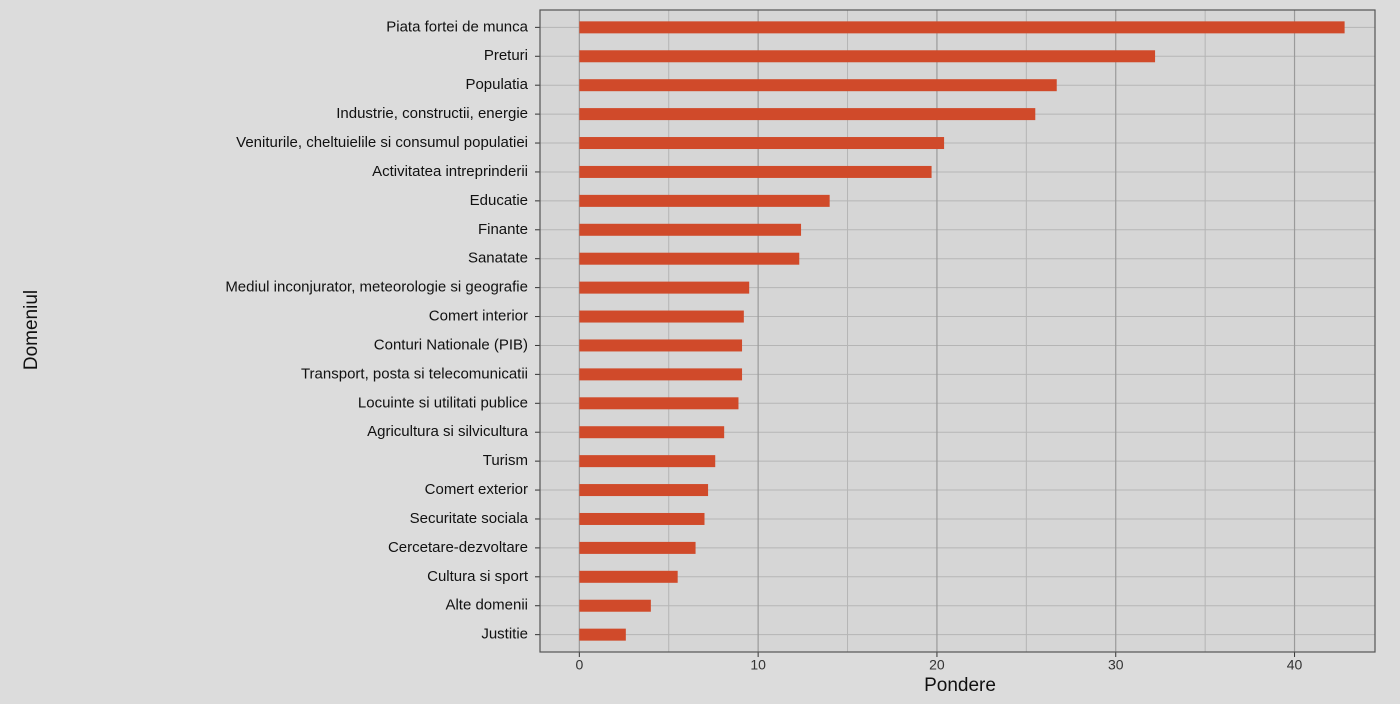  What do you see at coordinates (414, 373) in the screenshot?
I see `y-tick-label: Transport, posta si telecomunicatii` at bounding box center [414, 373].